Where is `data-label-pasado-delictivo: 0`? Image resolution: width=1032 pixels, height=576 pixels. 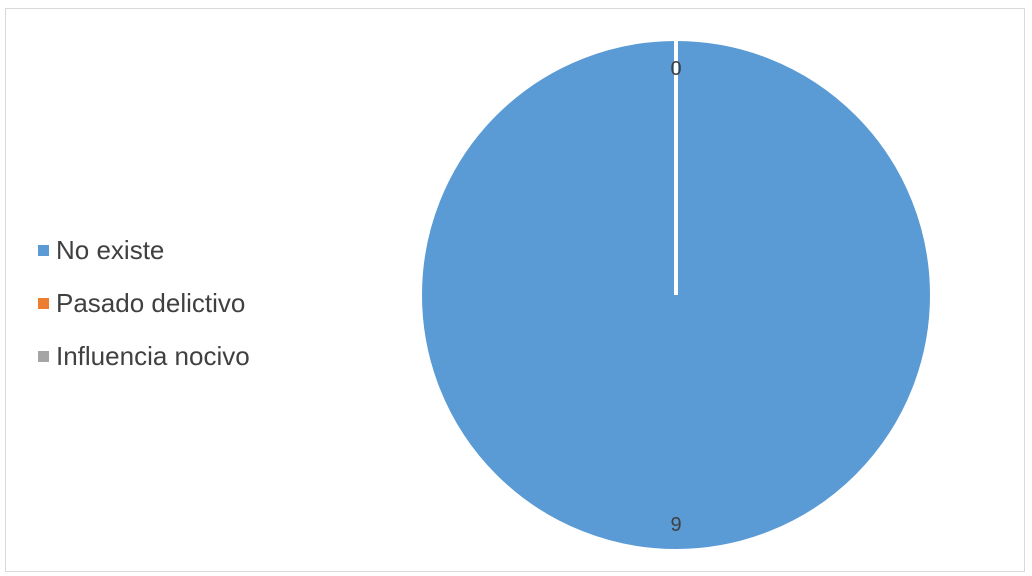 data-label-pasado-delictivo: 0 is located at coordinates (675, 69).